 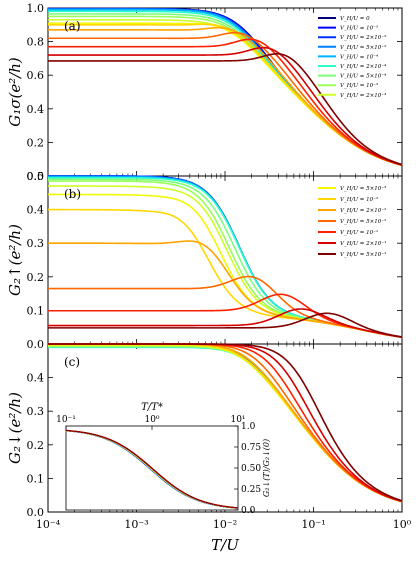 I want to click on inset-x-tick-label: 10⁻¹, so click(x=66, y=420).